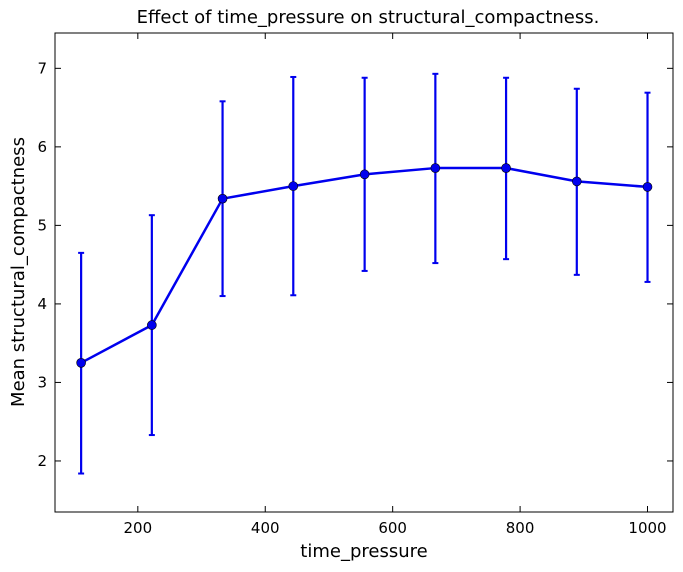 This screenshot has height=572, width=683. Describe the element at coordinates (18, 272) in the screenshot. I see `y-axis-label: Mean structural_compactness` at that location.